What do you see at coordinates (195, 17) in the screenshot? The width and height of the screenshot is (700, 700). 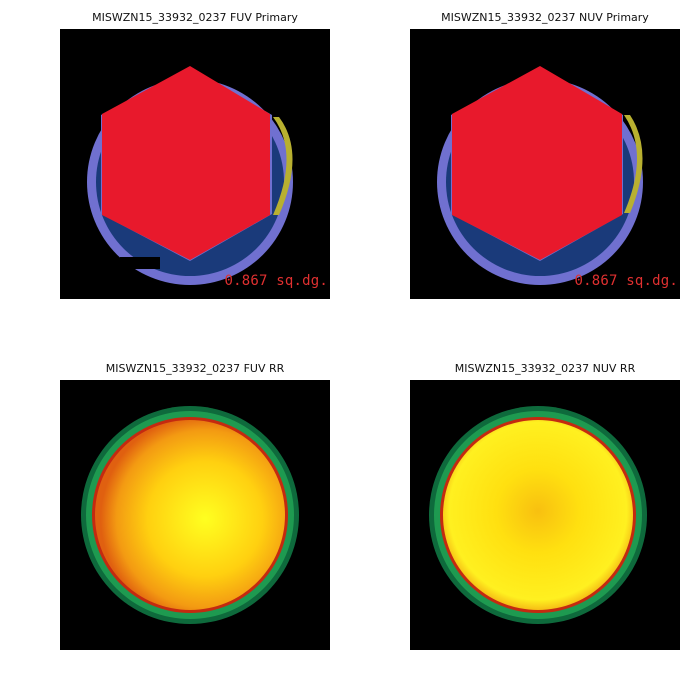 I see `fuv-primary-title: MISWZN15_33932_0237 FUV Primary` at bounding box center [195, 17].